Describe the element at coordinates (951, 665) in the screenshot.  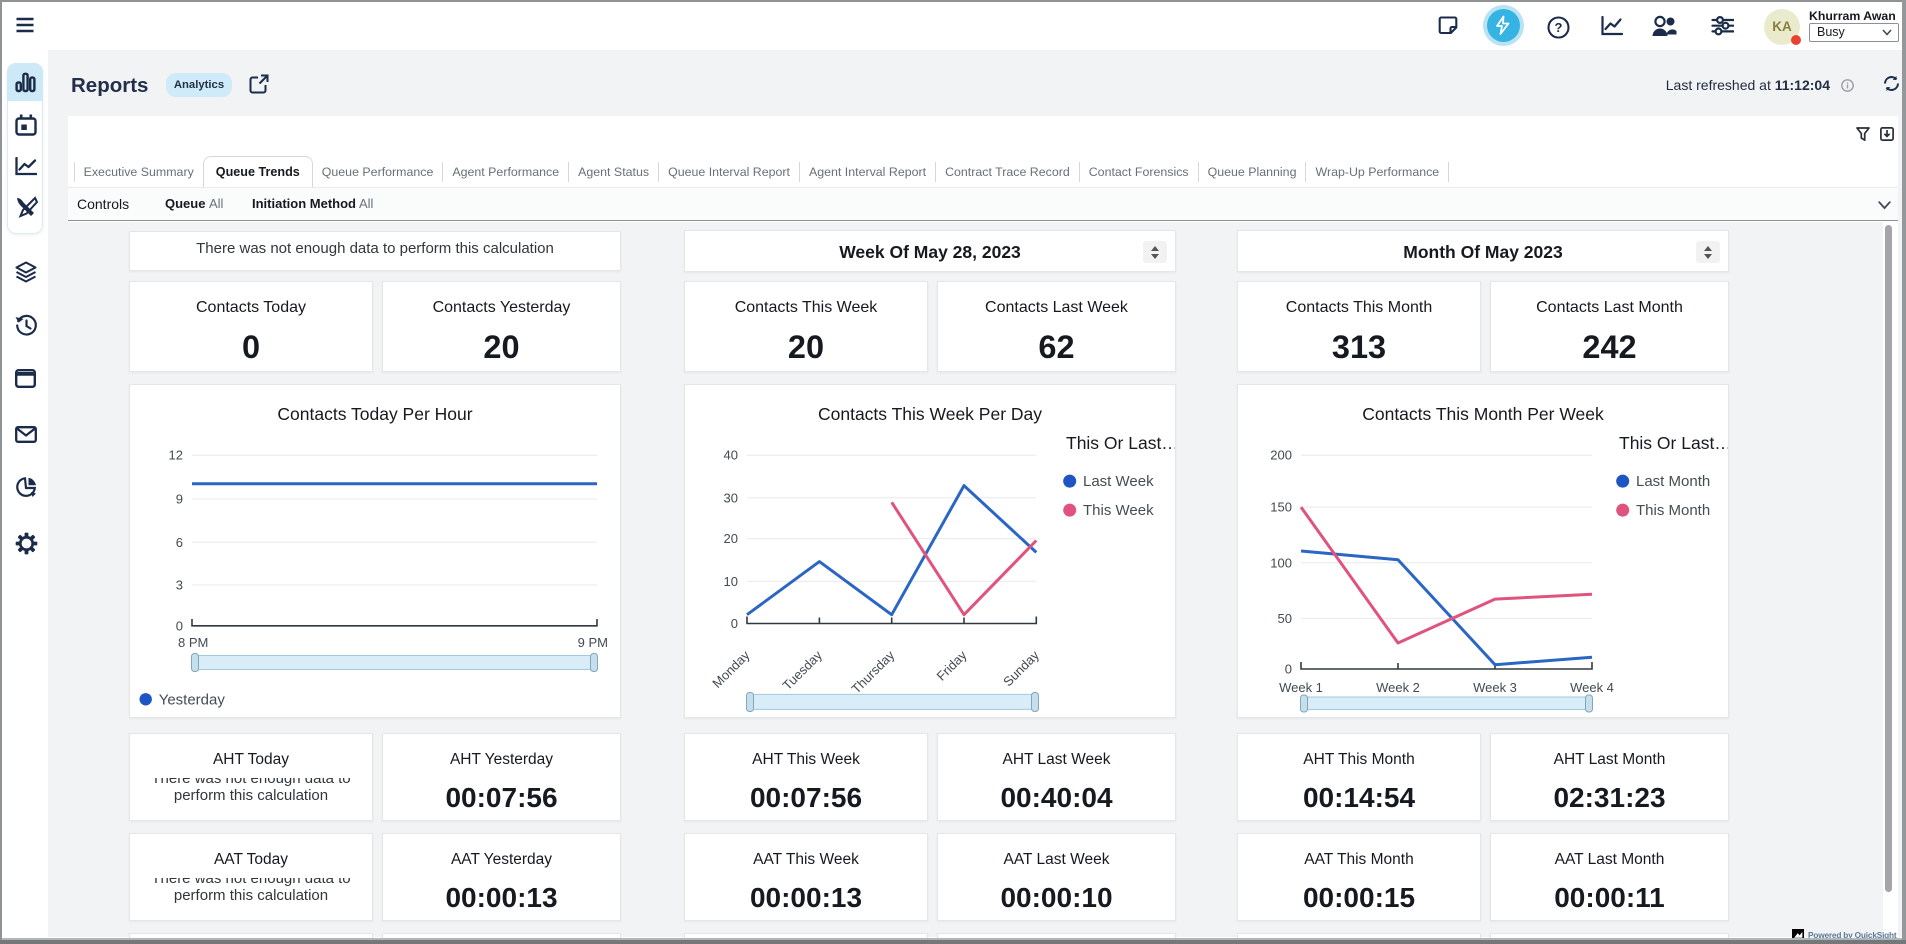
I see `svg-text: Friday` at that location.